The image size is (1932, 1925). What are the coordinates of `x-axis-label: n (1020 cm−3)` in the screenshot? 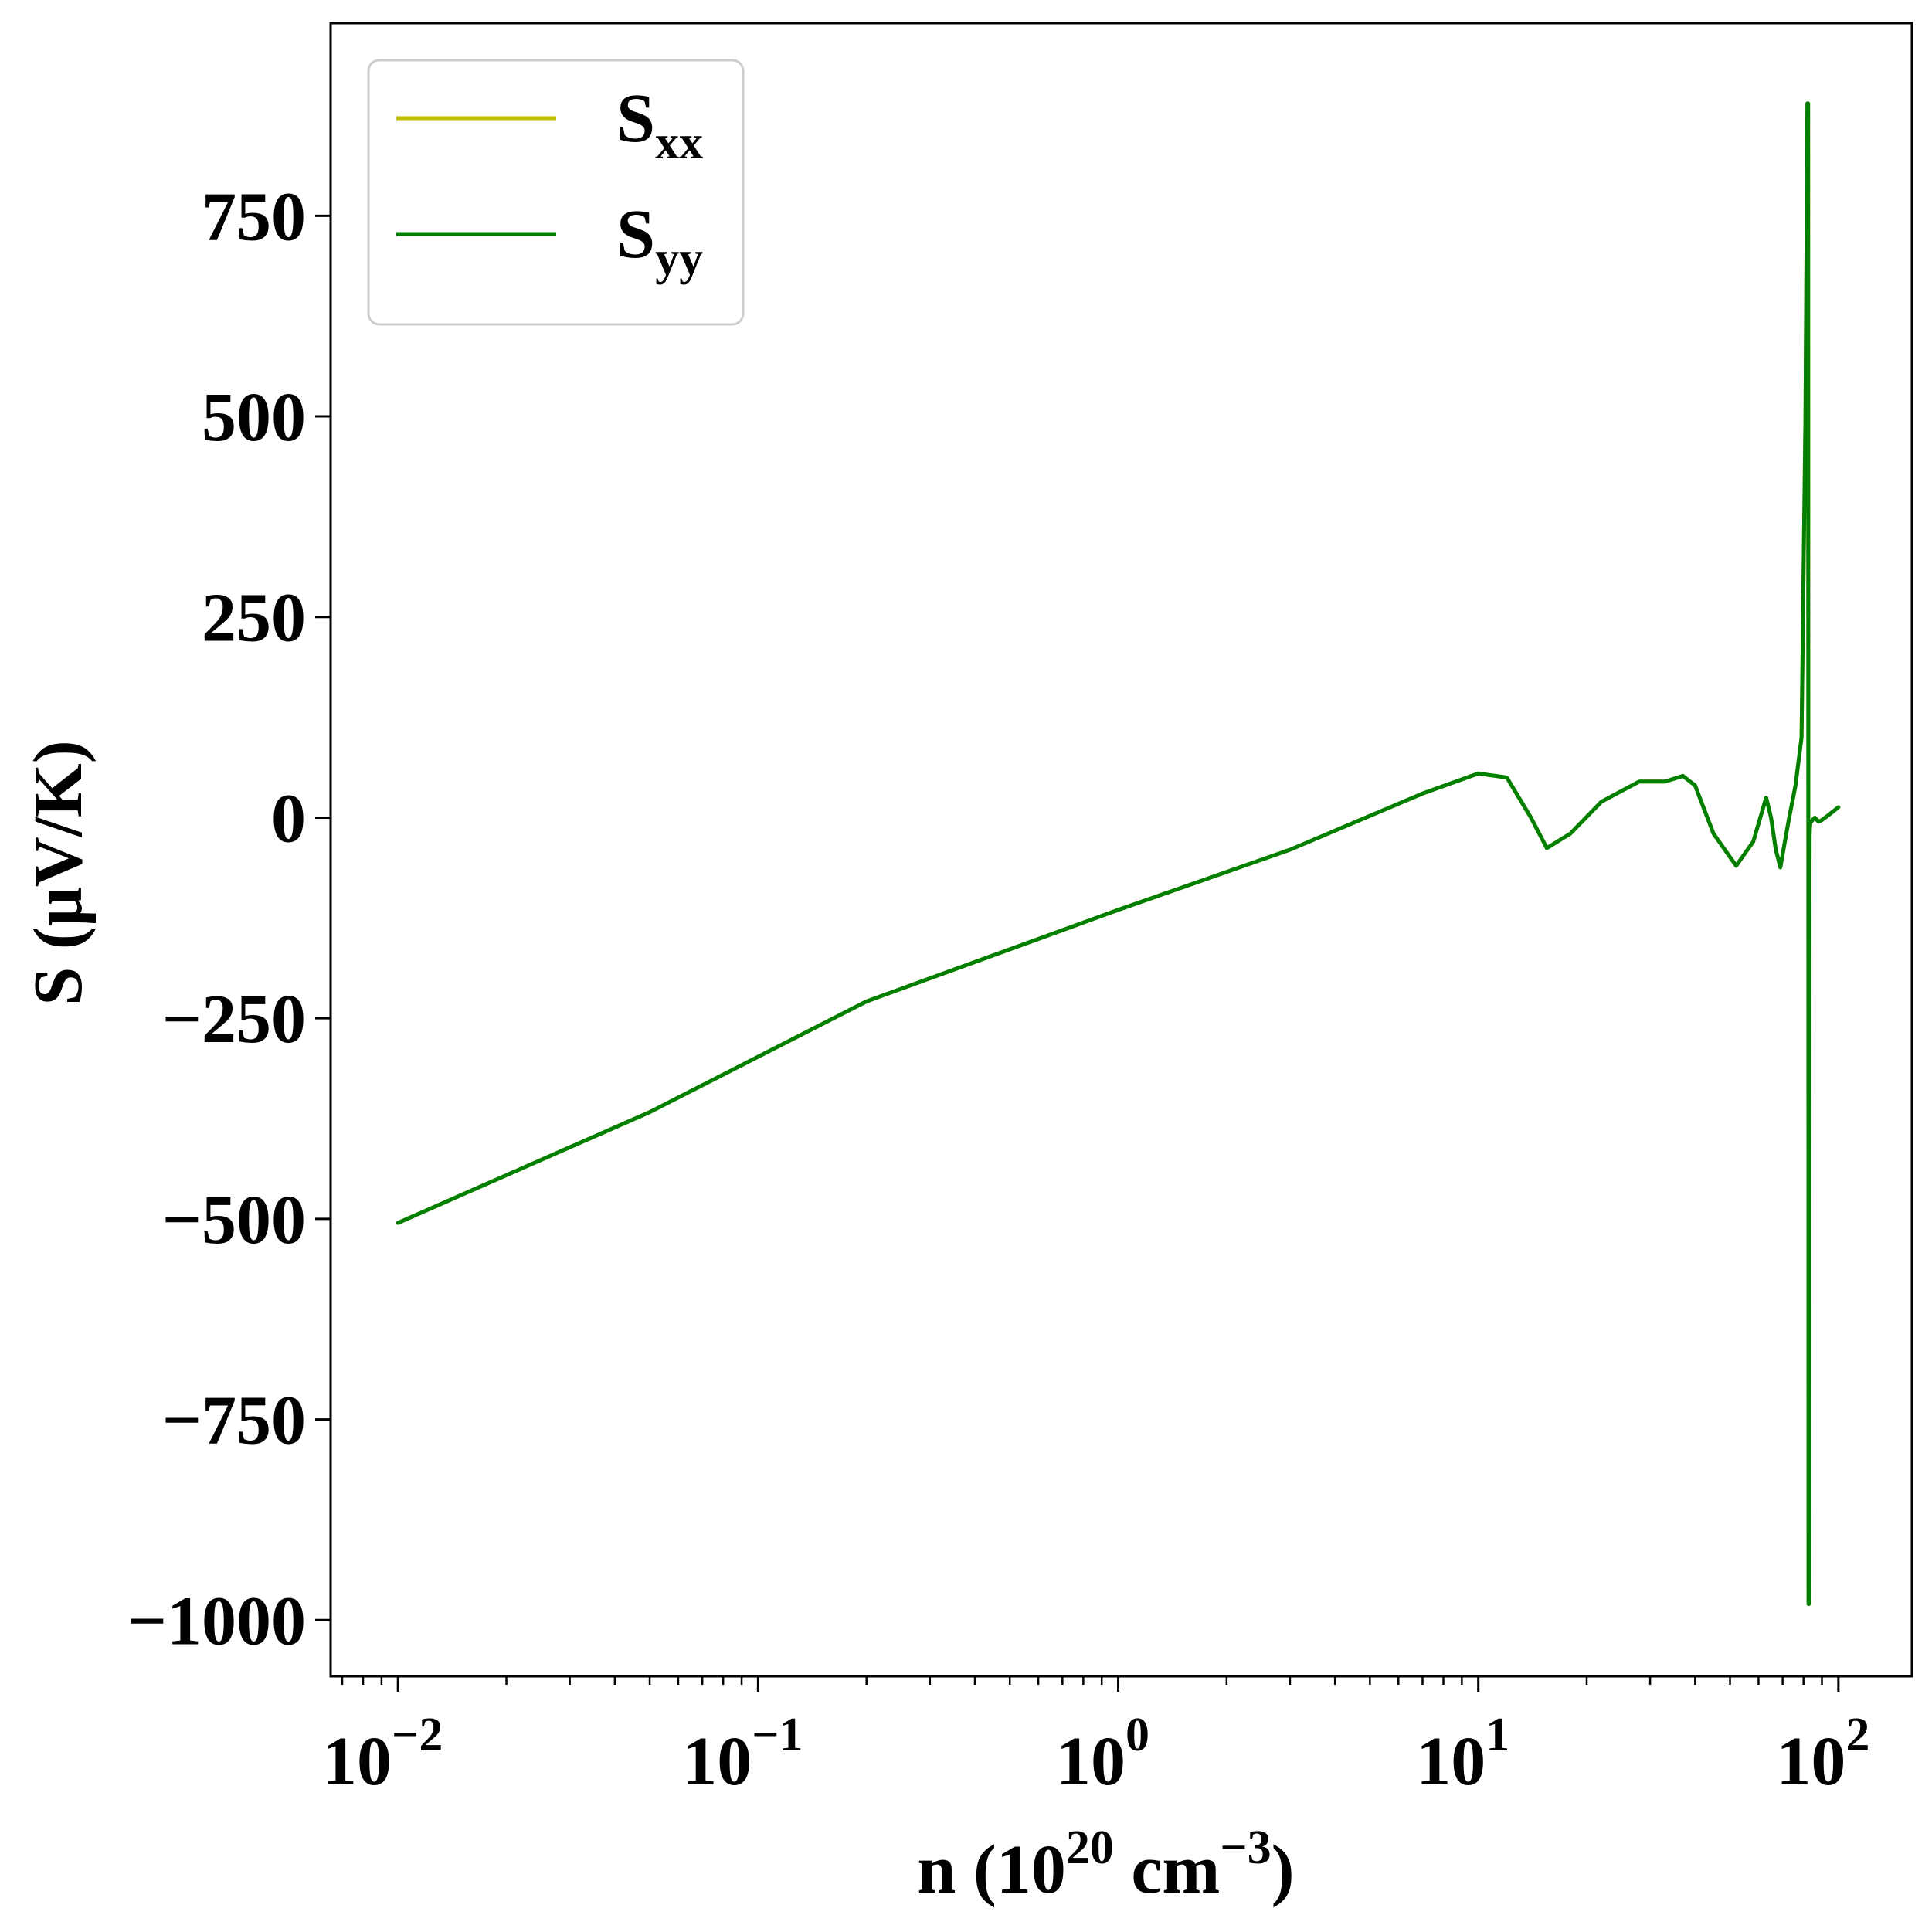 It's located at (1106, 1864).